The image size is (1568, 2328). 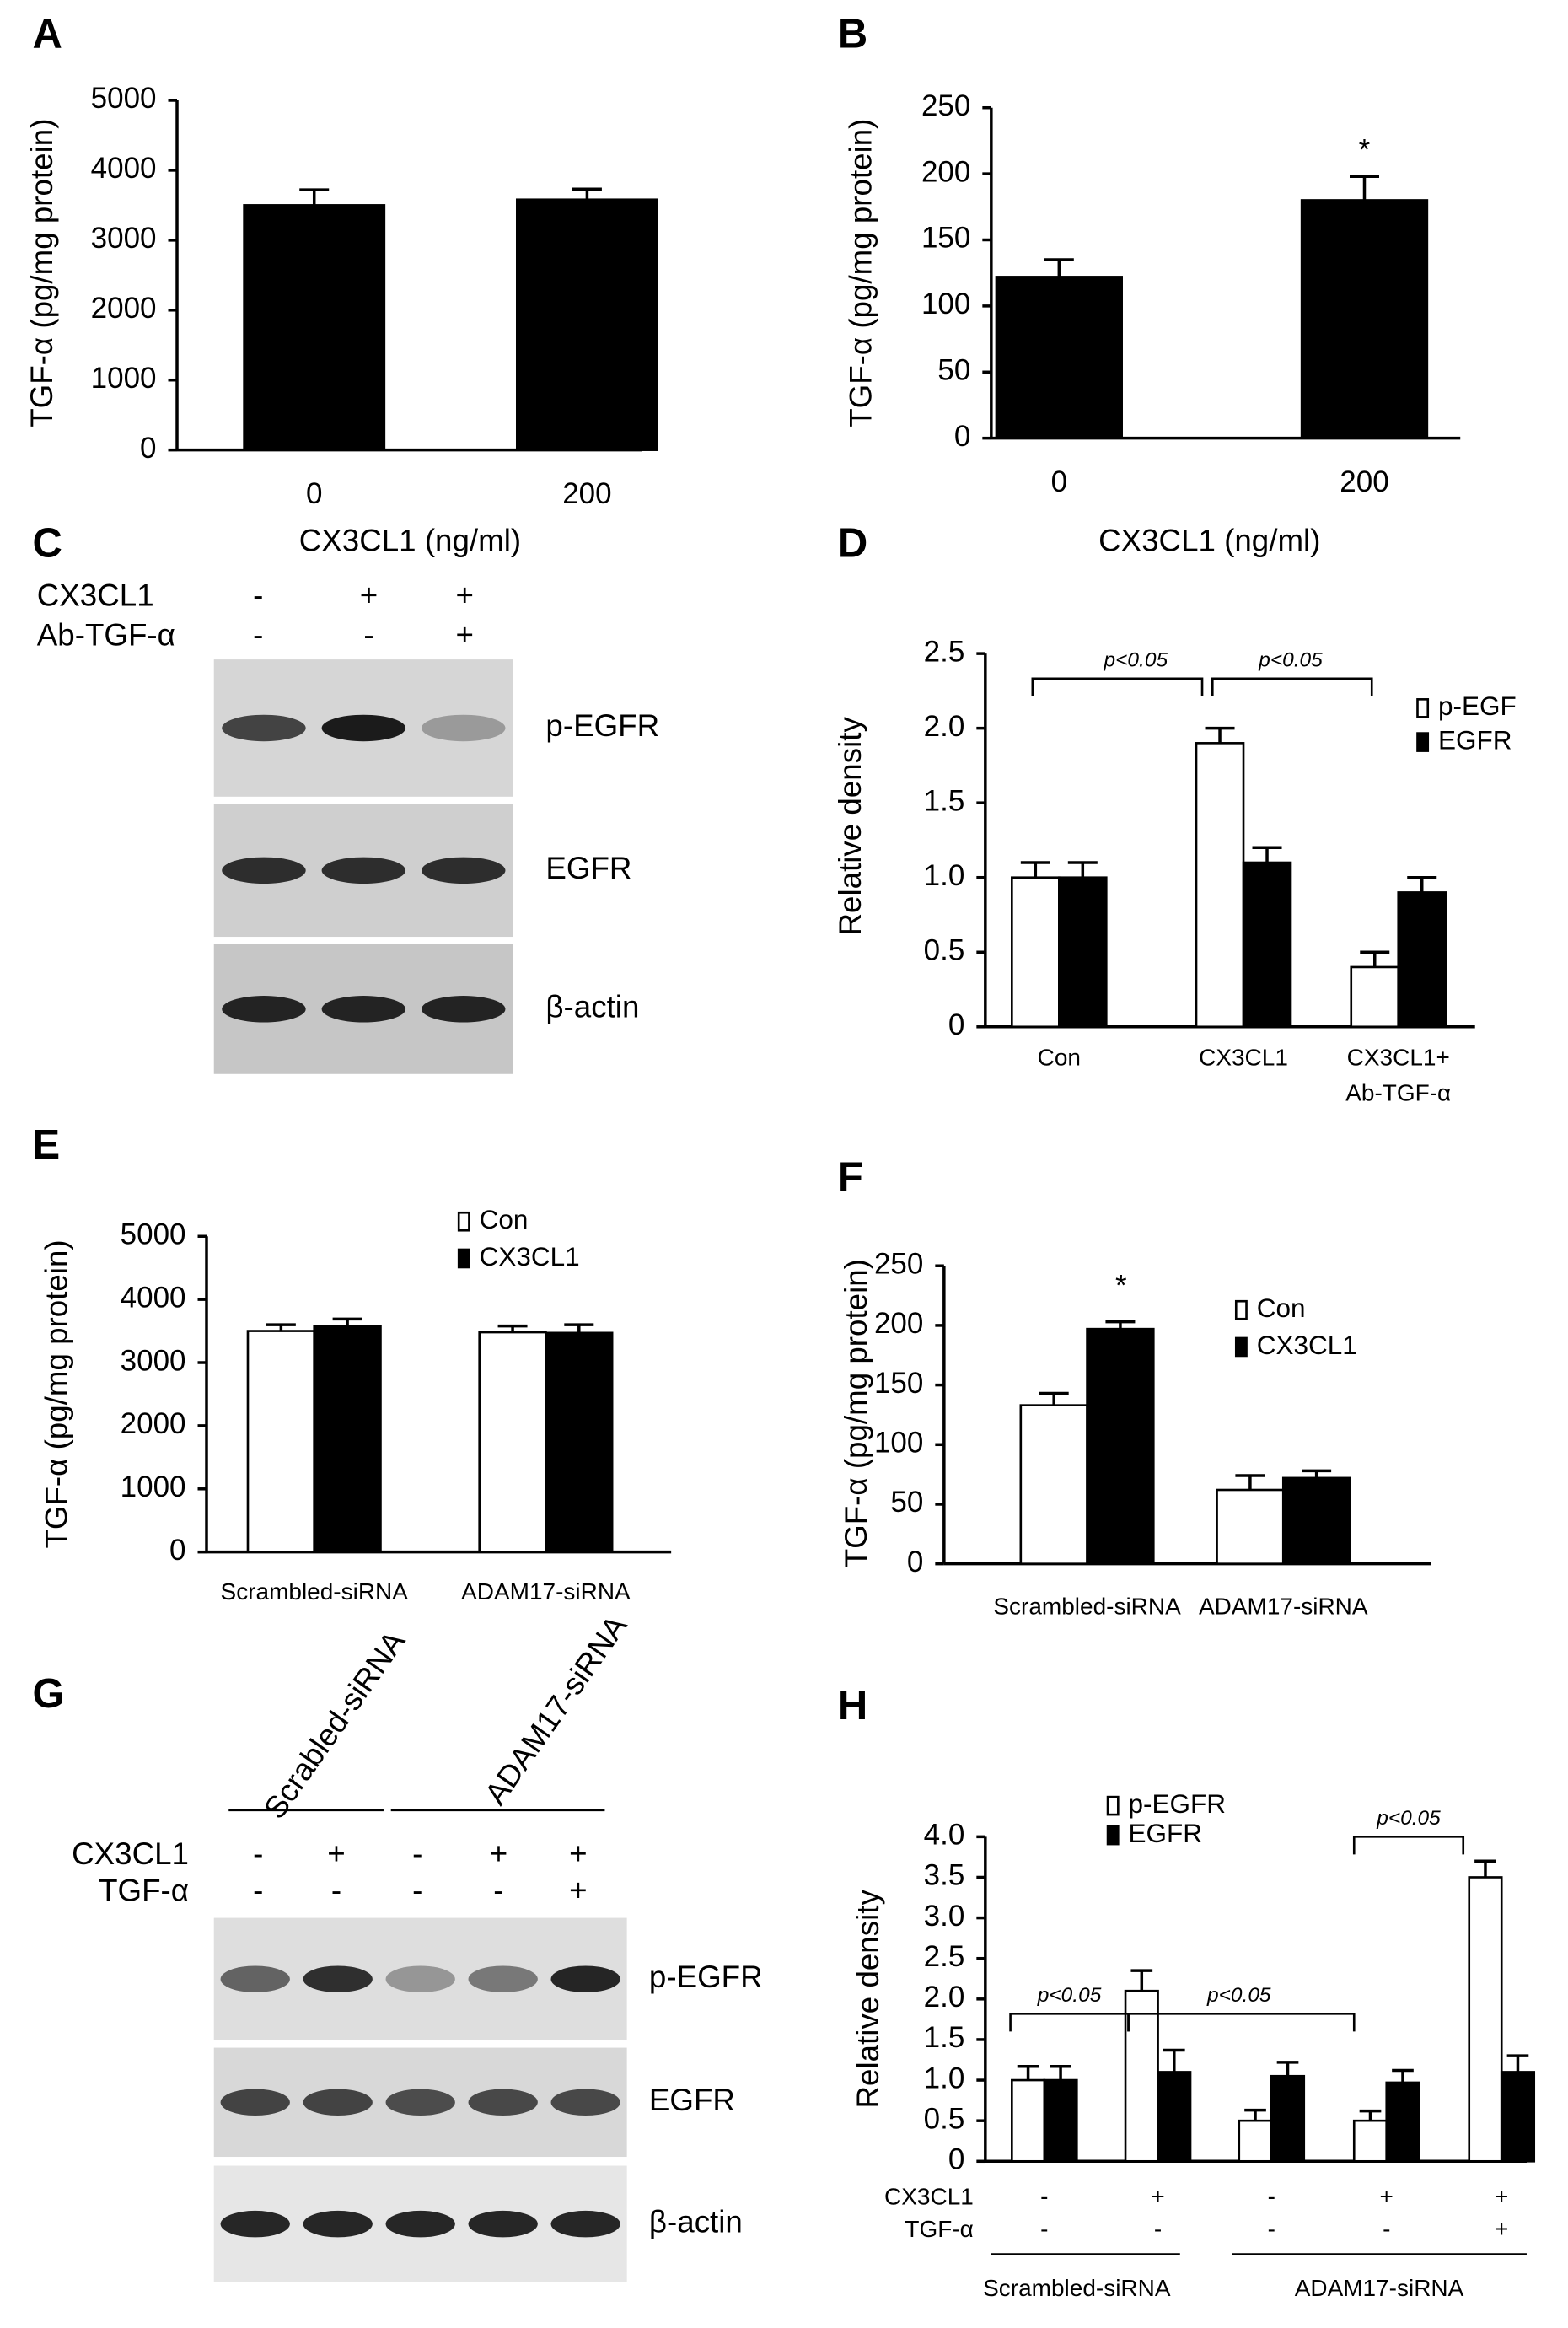 I want to click on x-tick-label: 200, so click(x=1364, y=482).